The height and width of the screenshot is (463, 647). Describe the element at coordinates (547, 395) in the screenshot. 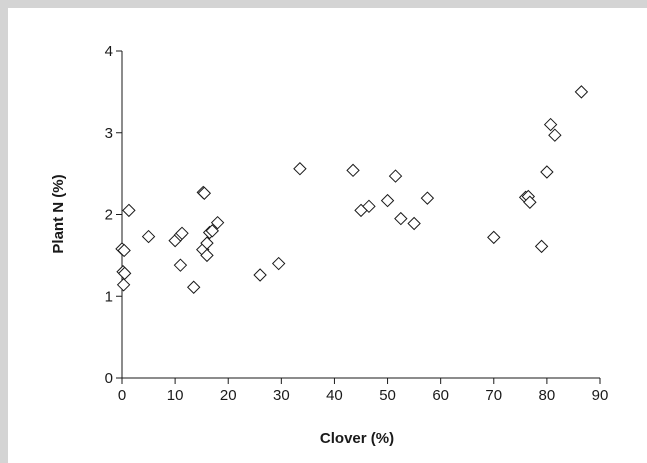

I see `x-tick-label: 80` at that location.